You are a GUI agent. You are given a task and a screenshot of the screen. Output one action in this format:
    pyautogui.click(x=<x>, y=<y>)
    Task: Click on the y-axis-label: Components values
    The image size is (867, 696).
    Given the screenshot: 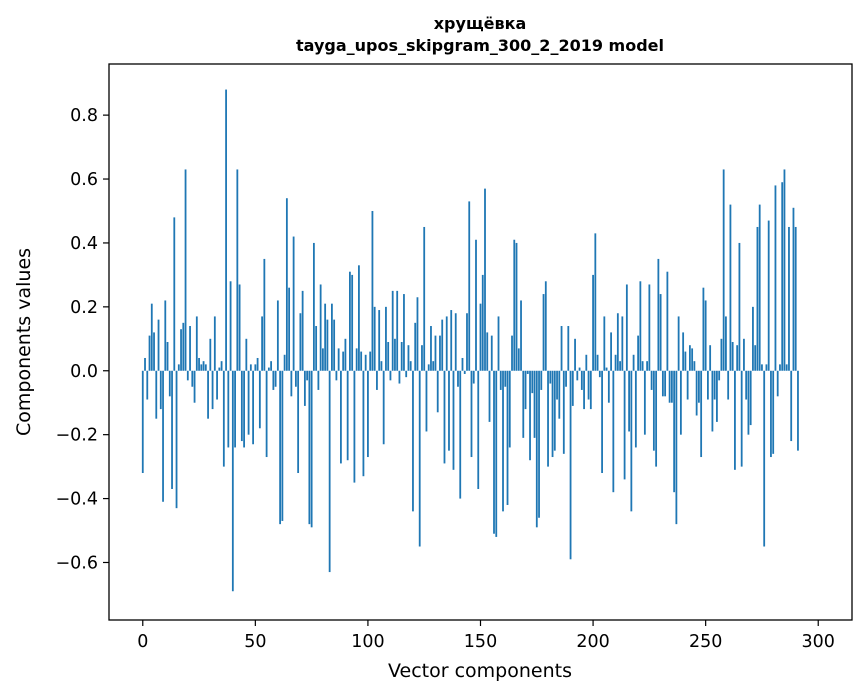 What is the action you would take?
    pyautogui.click(x=24, y=342)
    